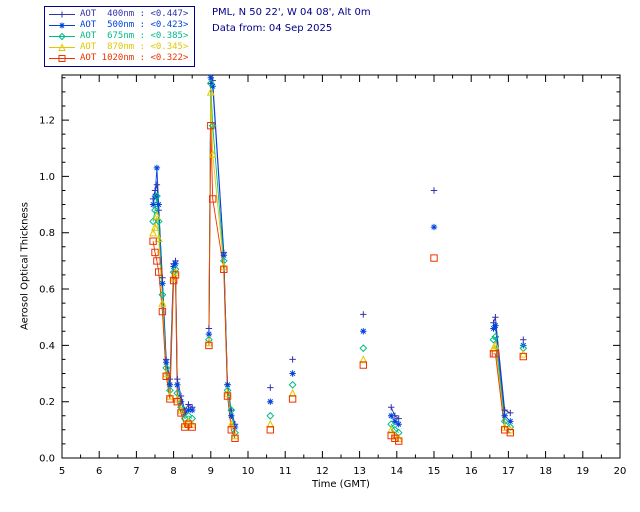 This screenshot has width=640, height=512. I want to click on y-tick-label: 1.0, so click(47, 177).